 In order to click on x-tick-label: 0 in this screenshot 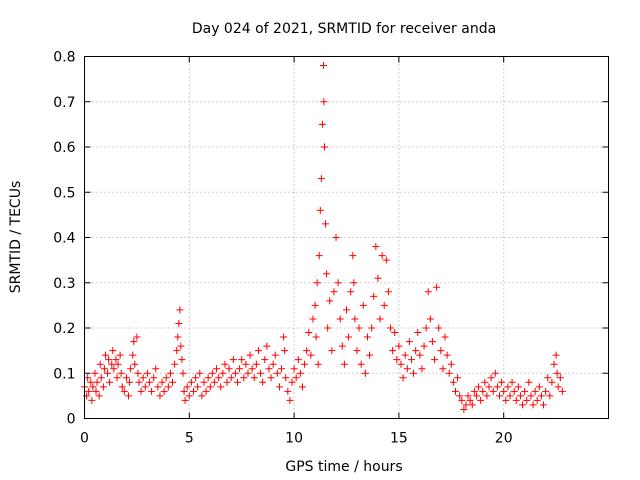, I will do `click(84, 439)`.